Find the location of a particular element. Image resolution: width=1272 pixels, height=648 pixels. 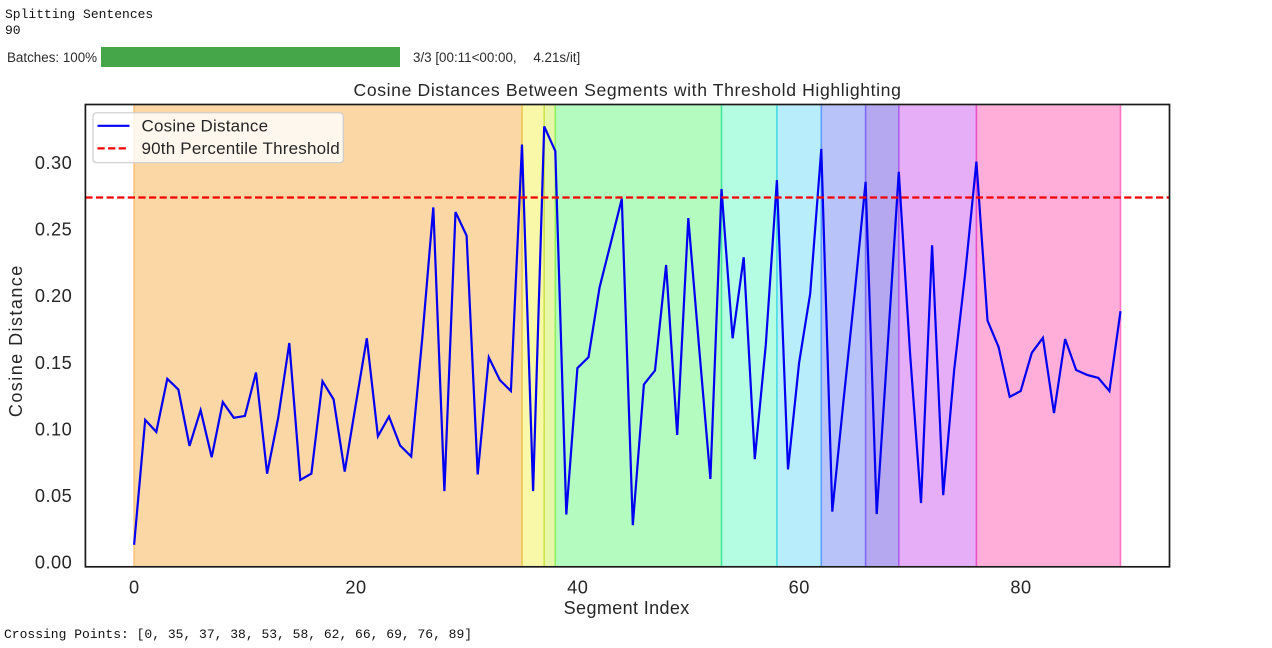

svg-text: 0.25 is located at coordinates (53, 230).